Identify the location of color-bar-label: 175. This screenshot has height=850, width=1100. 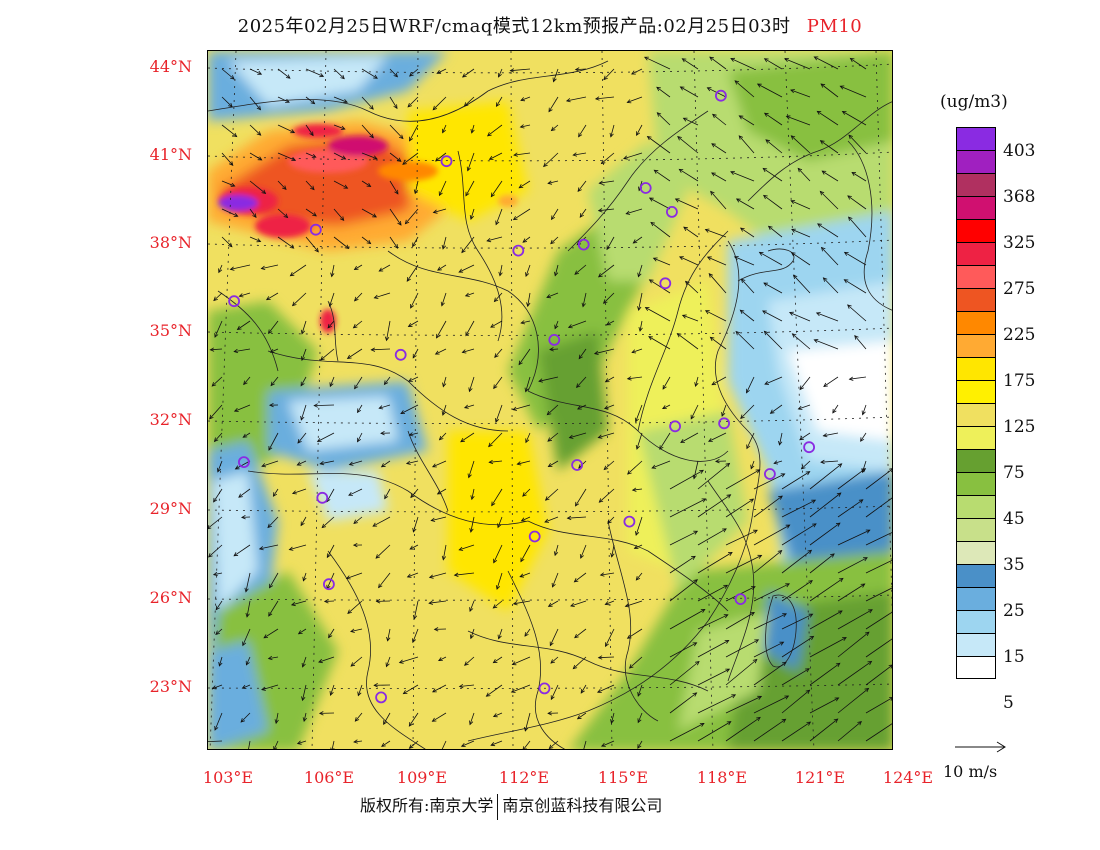
(1019, 381).